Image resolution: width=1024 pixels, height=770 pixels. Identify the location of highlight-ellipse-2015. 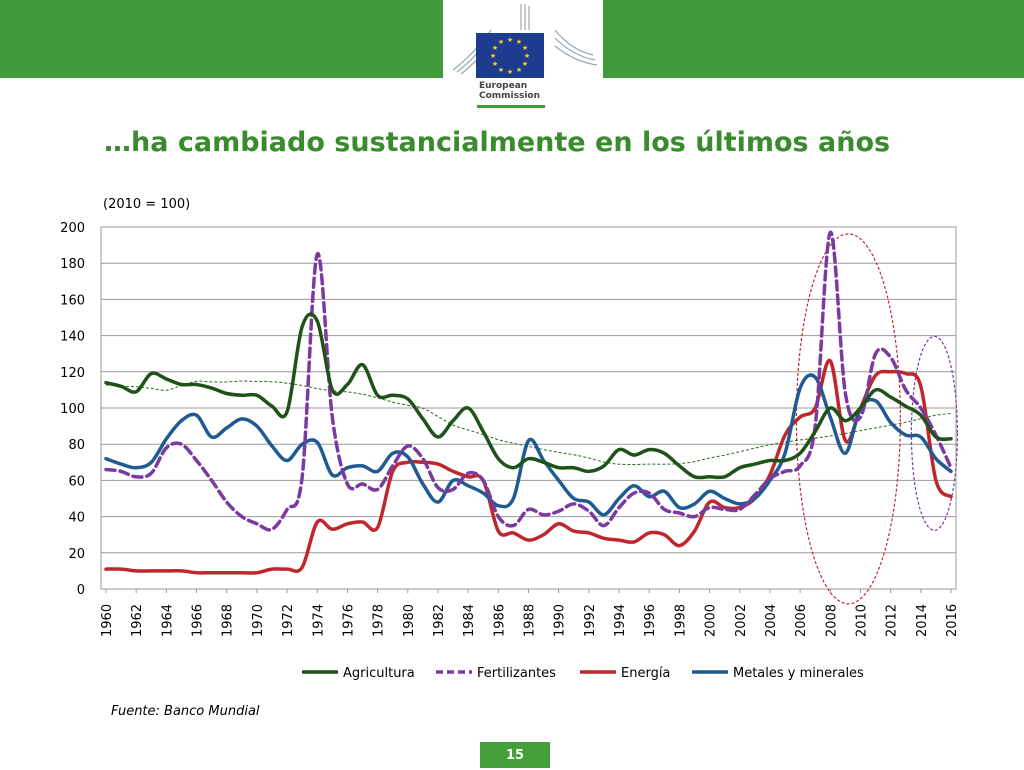
(934, 433).